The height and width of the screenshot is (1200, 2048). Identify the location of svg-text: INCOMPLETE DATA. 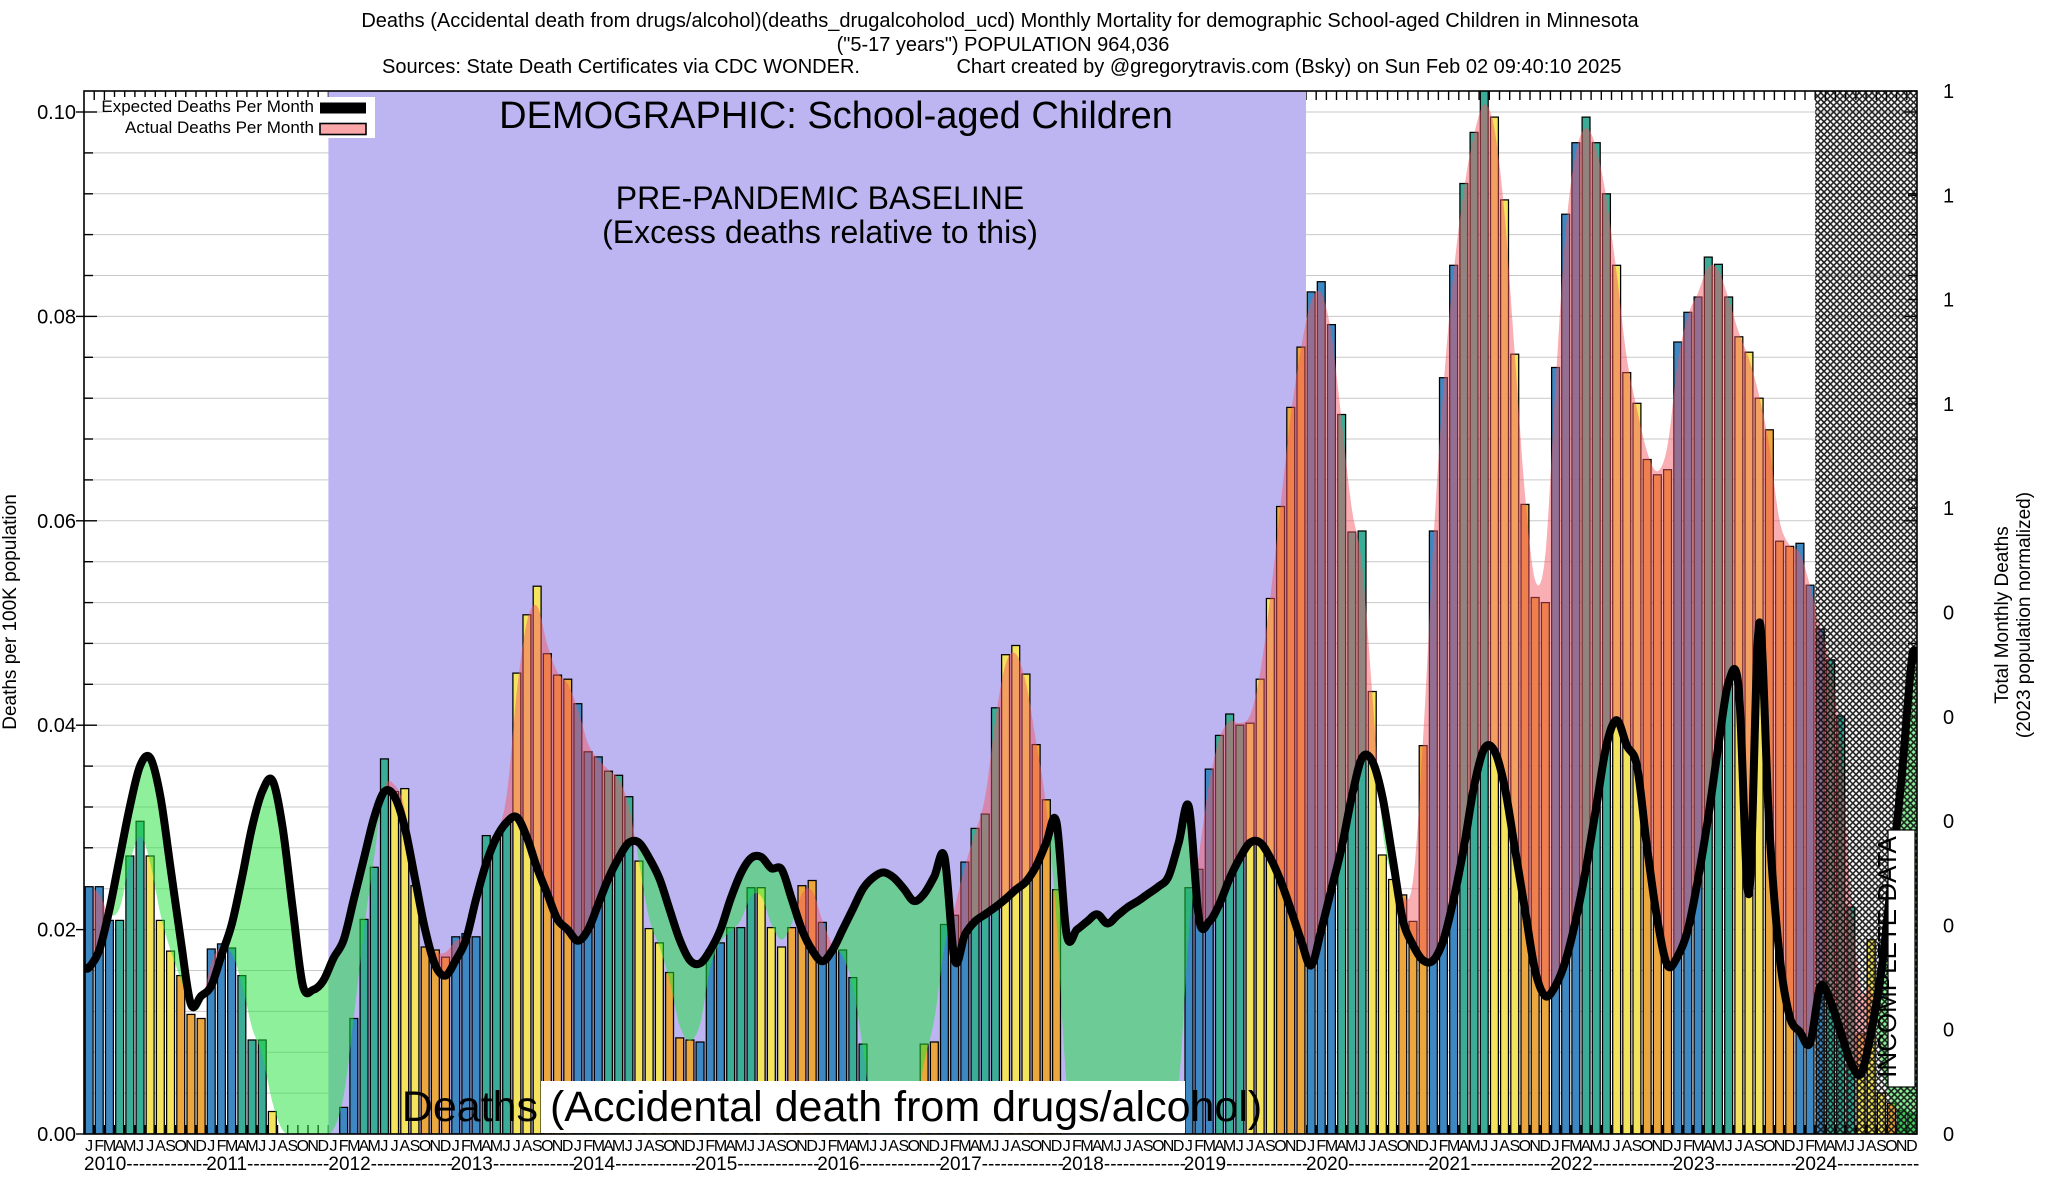
(1887, 956).